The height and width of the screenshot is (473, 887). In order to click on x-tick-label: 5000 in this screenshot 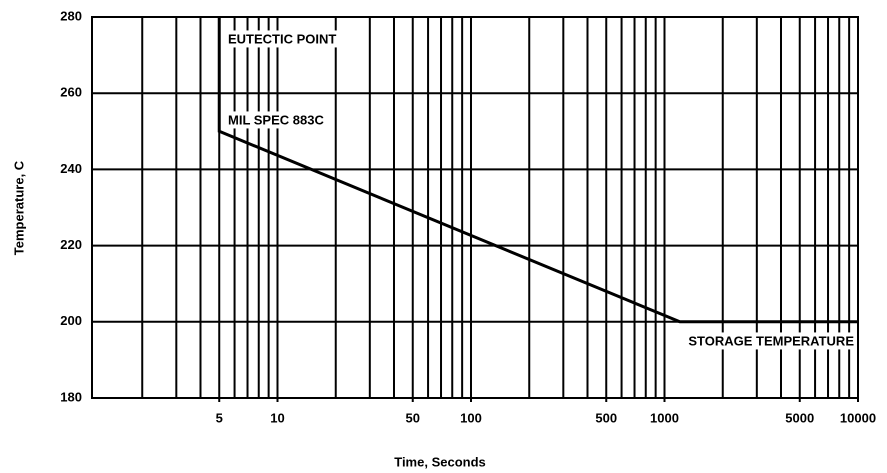, I will do `click(799, 417)`.